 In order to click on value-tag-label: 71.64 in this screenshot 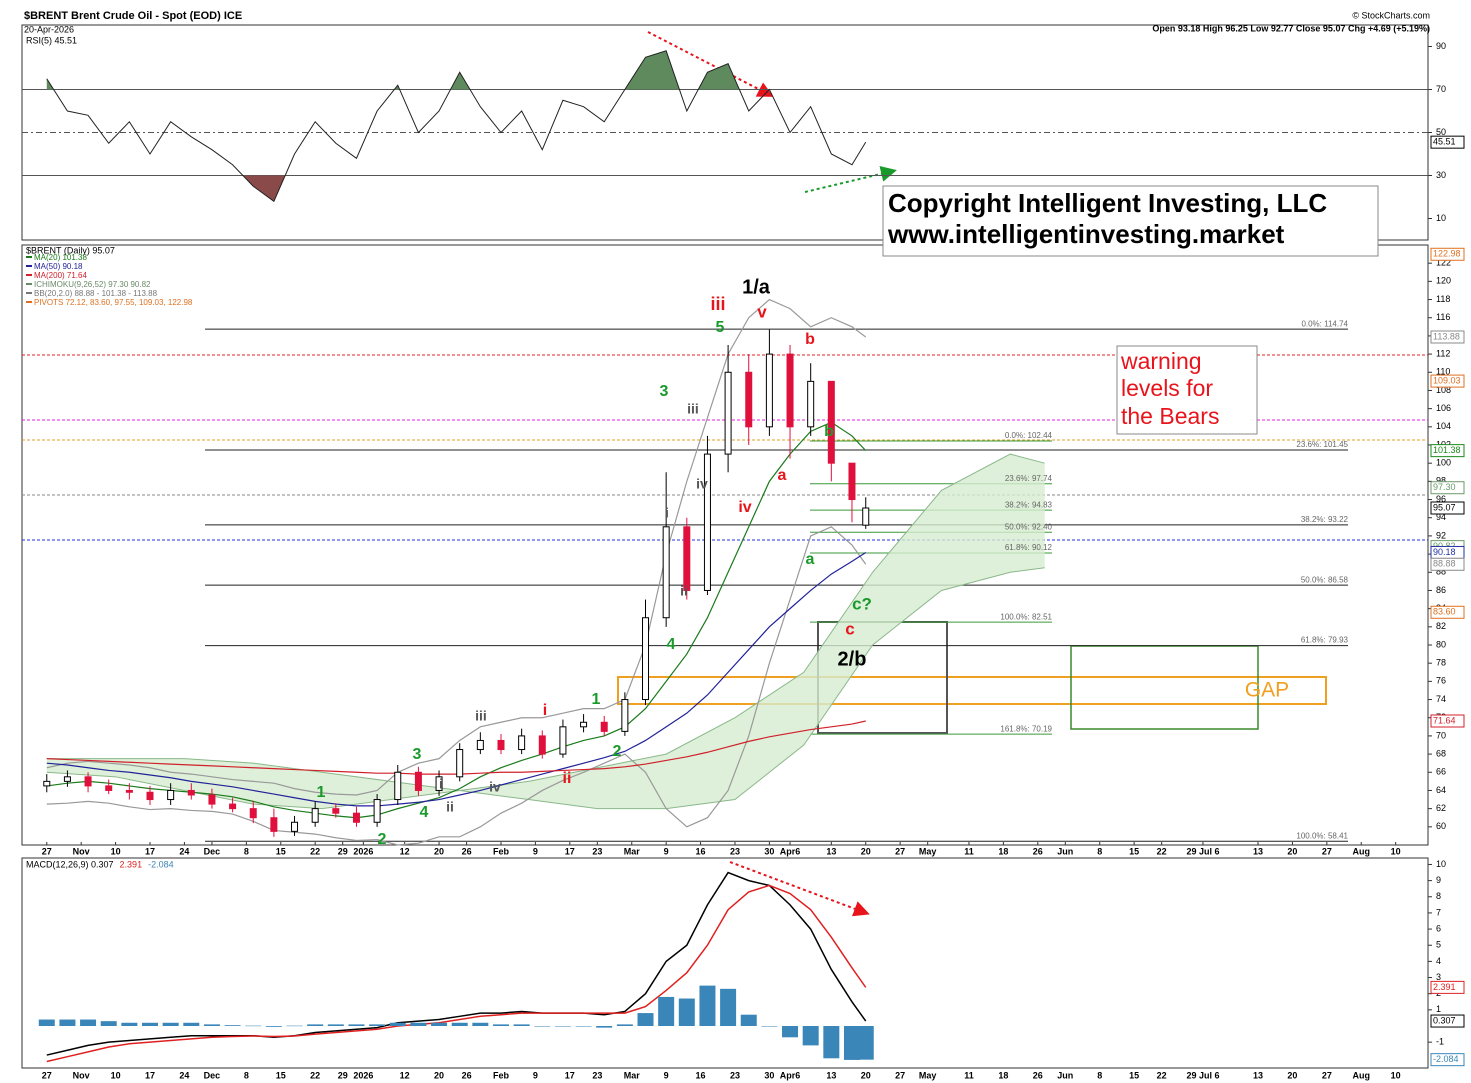, I will do `click(1444, 720)`.